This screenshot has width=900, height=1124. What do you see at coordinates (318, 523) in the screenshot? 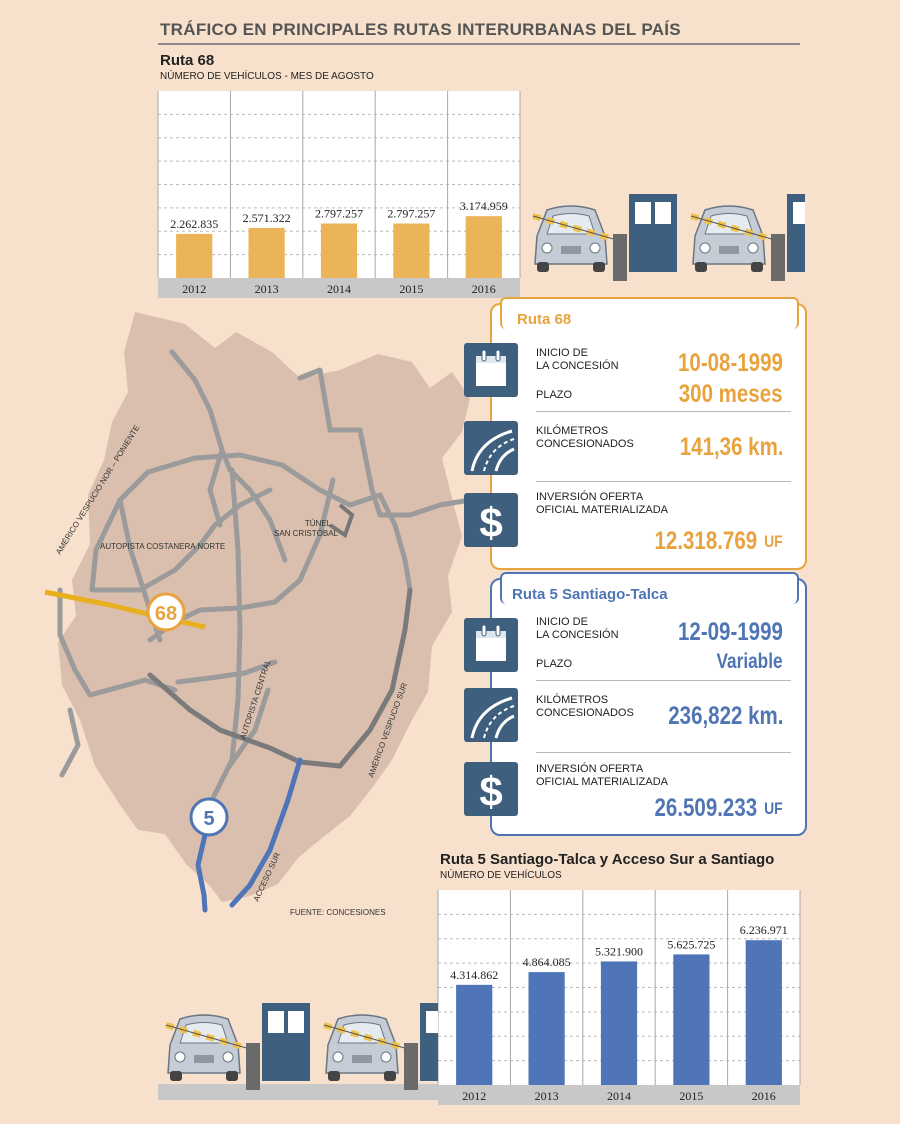
I see `label-tunel-line1: TÚNEL` at bounding box center [318, 523].